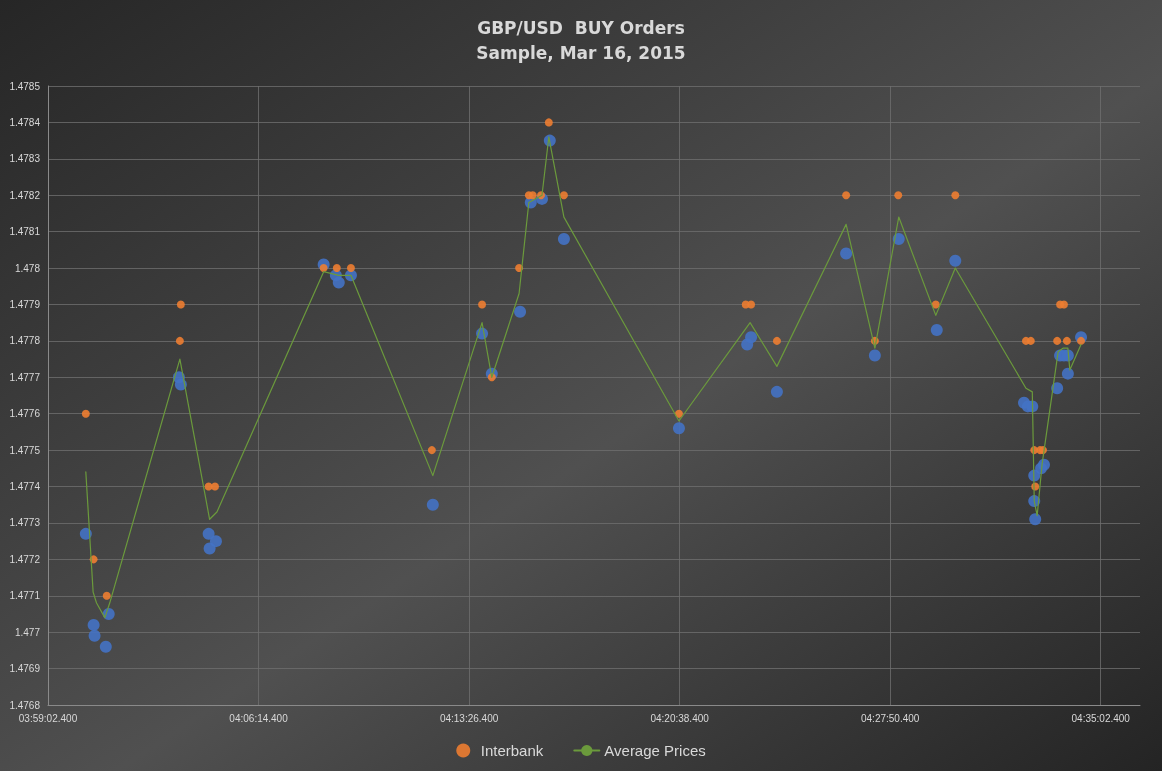 Image resolution: width=1162 pixels, height=771 pixels. Describe the element at coordinates (25, 159) in the screenshot. I see `y-tick-label: 1.4783` at that location.